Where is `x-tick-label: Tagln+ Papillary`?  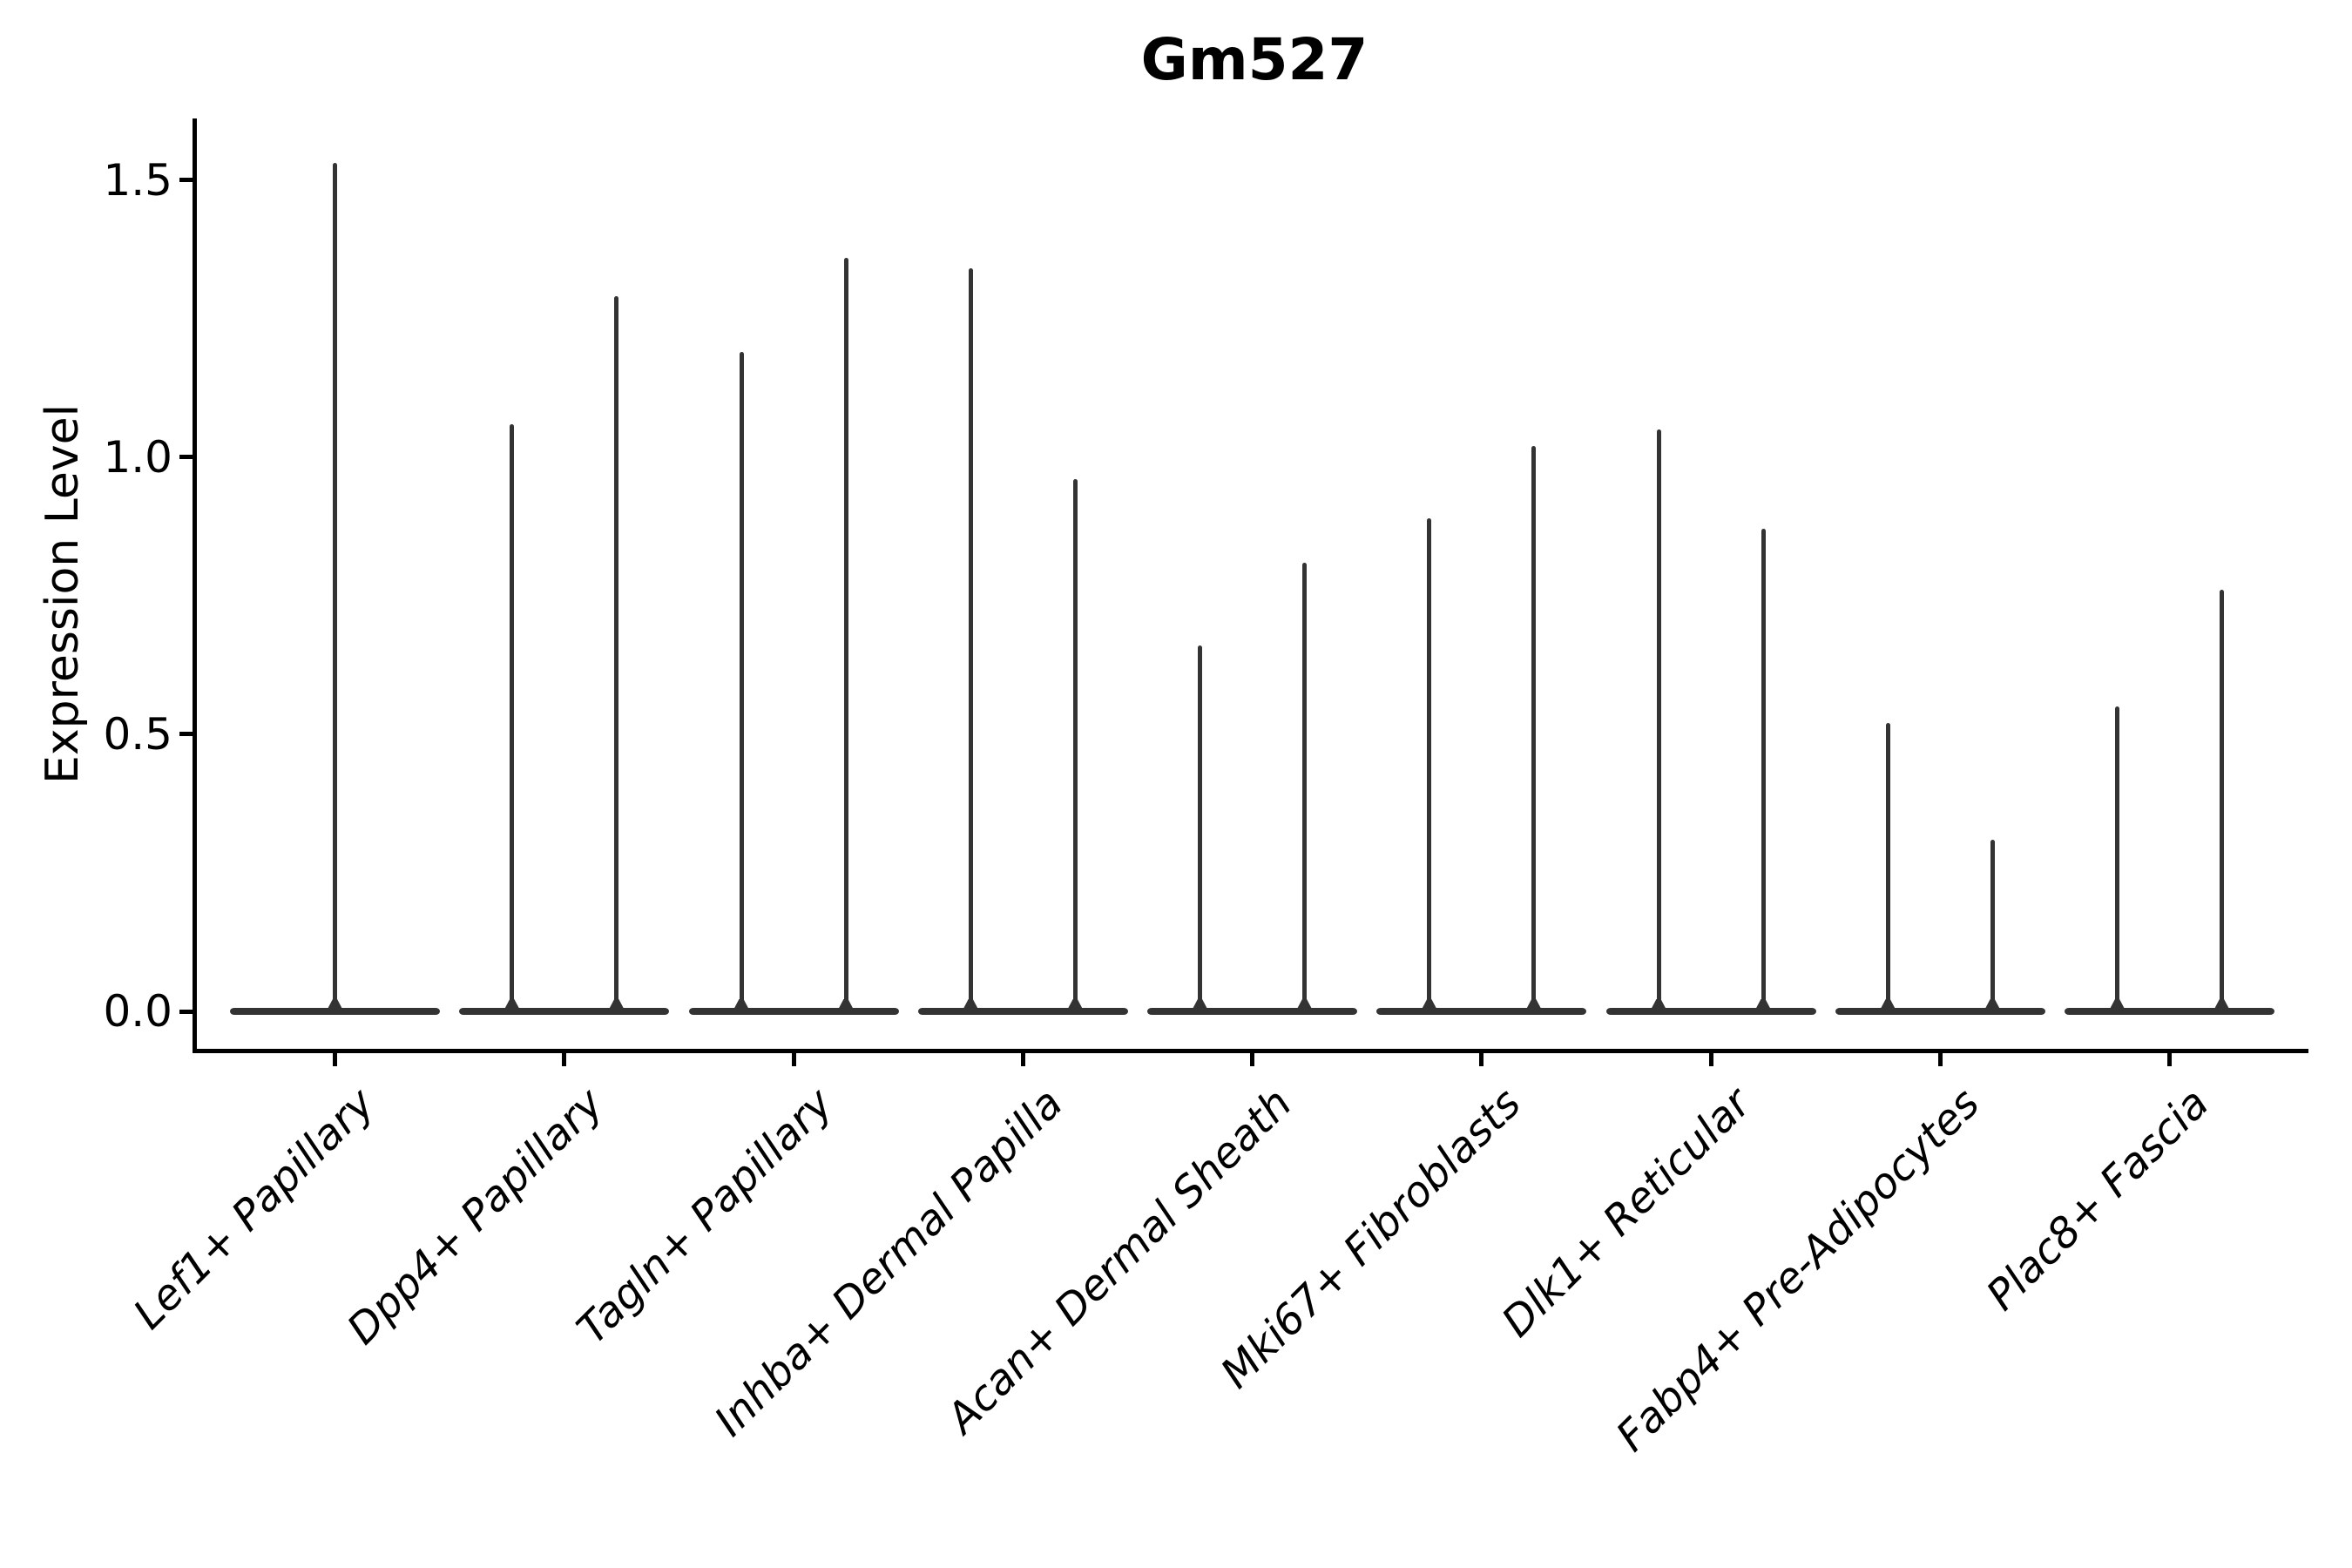
x-tick-label: Tagln+ Papillary is located at coordinates (705, 1216).